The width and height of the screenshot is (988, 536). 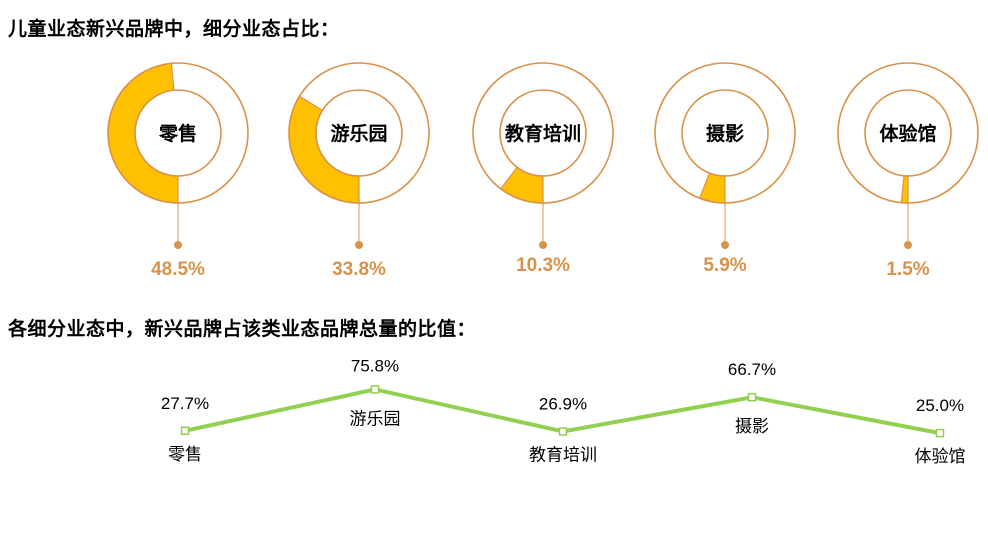 I want to click on ratio-value-label-4: 66.7%, so click(x=752, y=369).